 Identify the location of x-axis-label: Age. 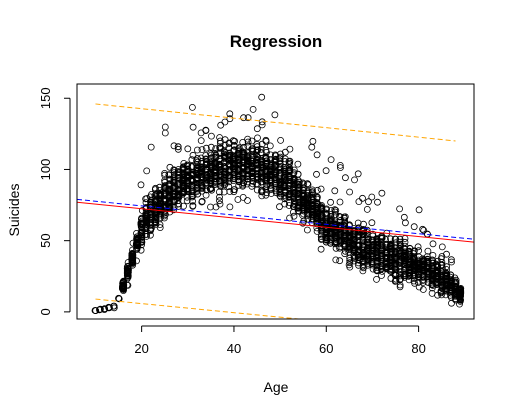
(276, 387).